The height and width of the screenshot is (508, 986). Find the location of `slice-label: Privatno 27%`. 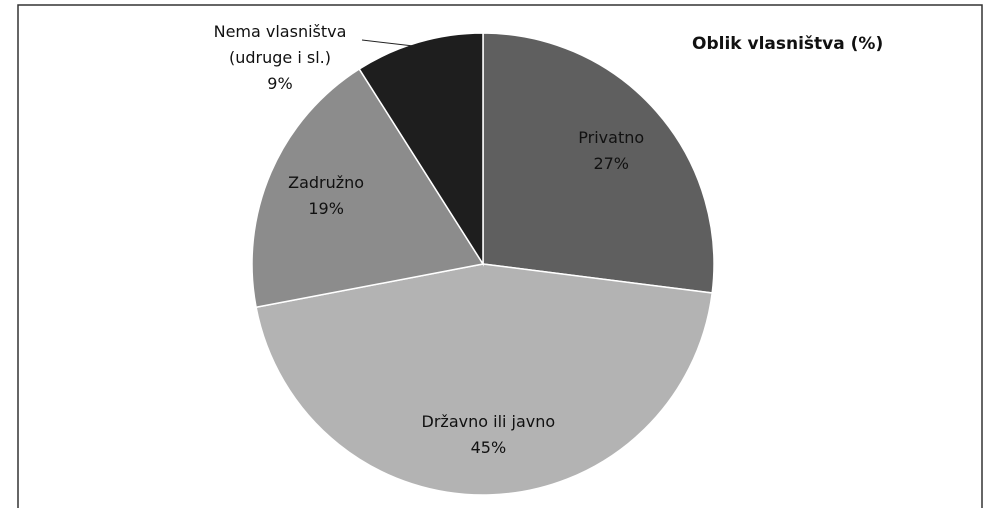

slice-label: Privatno 27% is located at coordinates (611, 151).